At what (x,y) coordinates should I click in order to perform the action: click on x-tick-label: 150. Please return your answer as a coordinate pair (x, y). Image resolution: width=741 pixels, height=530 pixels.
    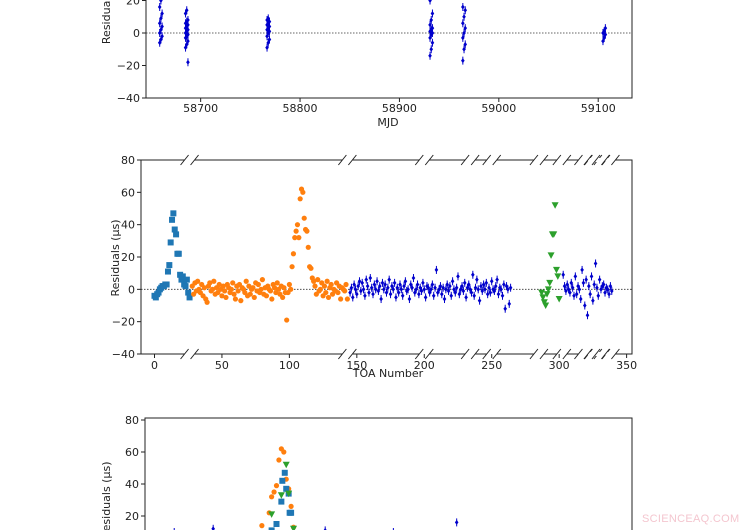
    Looking at the image, I should click on (356, 365).